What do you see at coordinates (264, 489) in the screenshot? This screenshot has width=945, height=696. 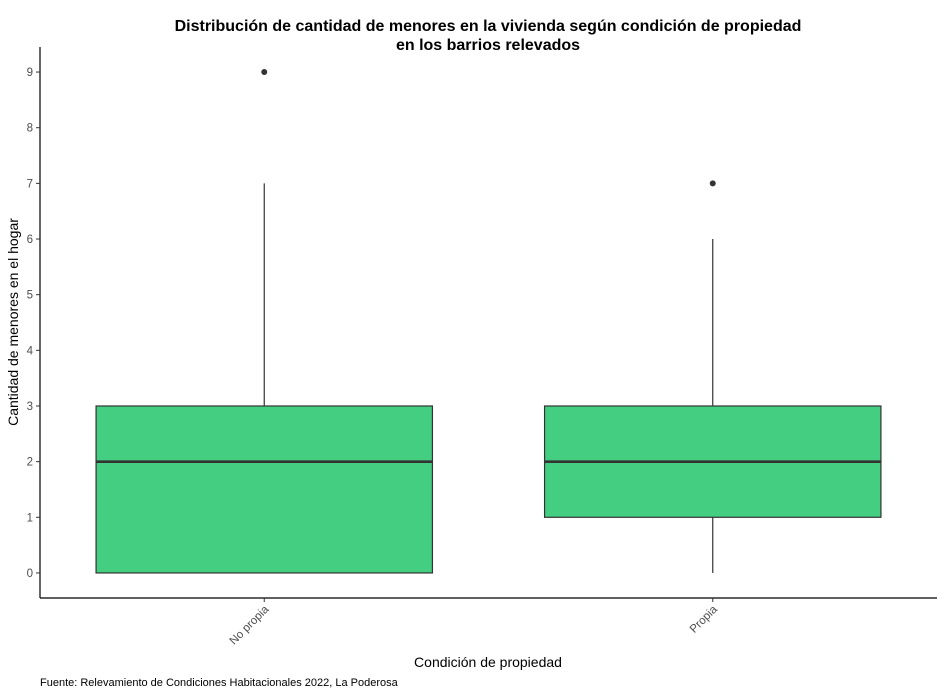 I see `box-no-propia` at bounding box center [264, 489].